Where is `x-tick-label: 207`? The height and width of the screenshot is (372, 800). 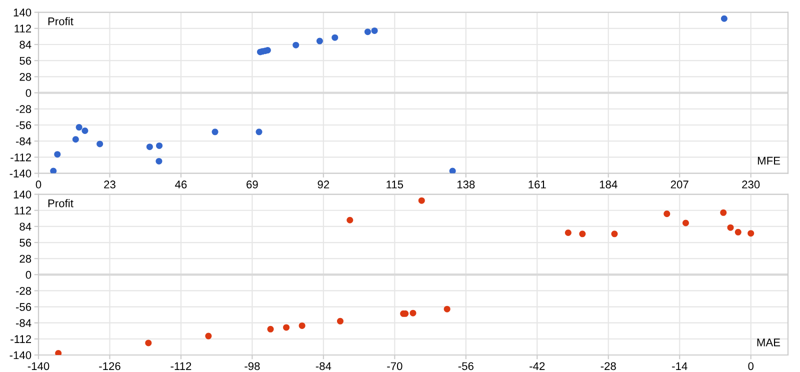 x-tick-label: 207 is located at coordinates (679, 184).